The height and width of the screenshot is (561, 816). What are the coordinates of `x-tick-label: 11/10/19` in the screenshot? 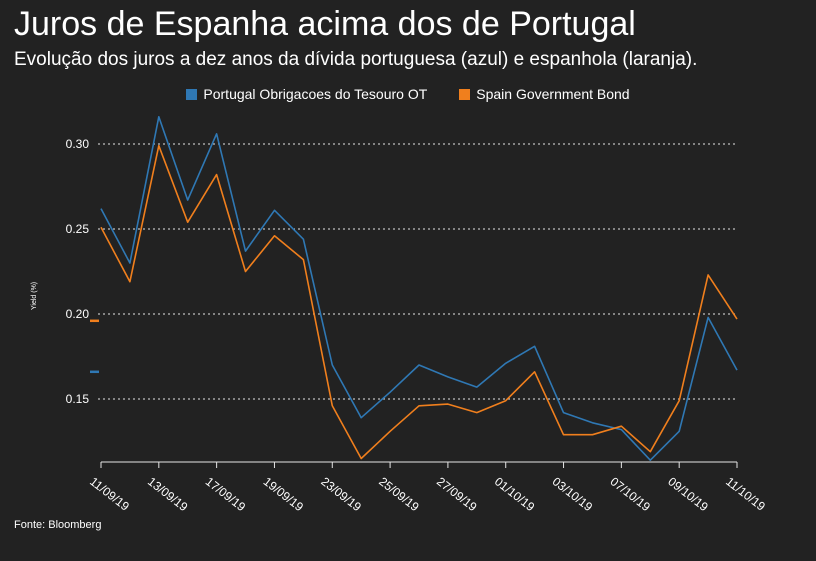 It's located at (745, 493).